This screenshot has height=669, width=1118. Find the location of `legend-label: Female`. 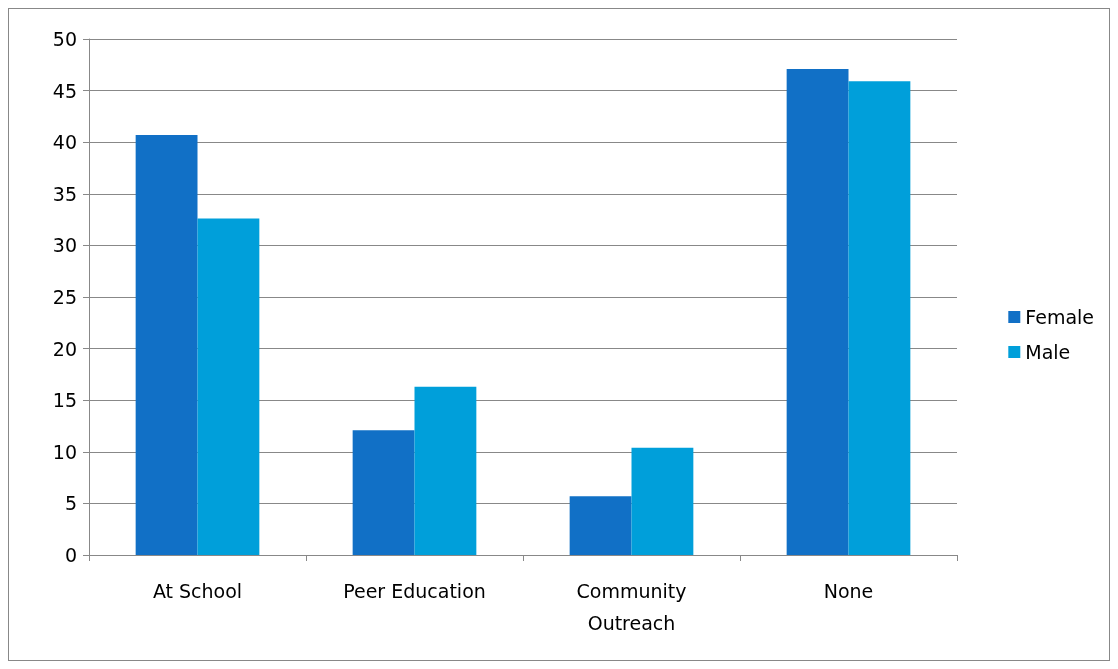

legend-label: Female is located at coordinates (1059, 317).